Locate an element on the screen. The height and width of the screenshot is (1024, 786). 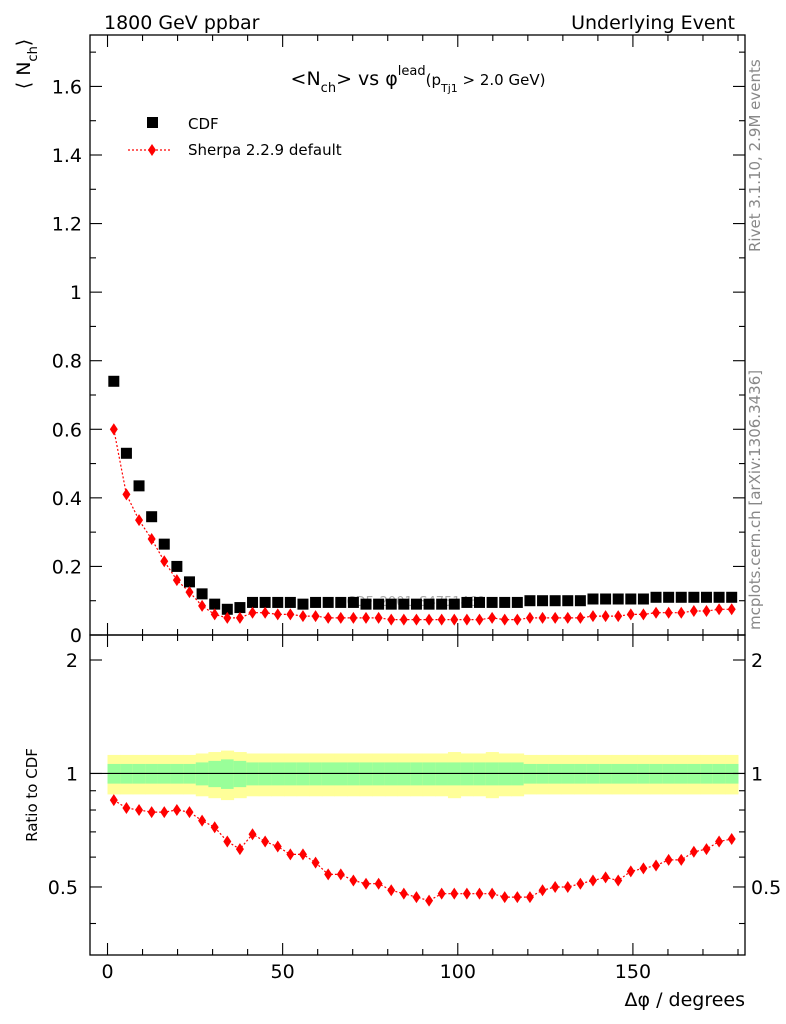
main-ytick-label: 1.6 is located at coordinates (67, 87).